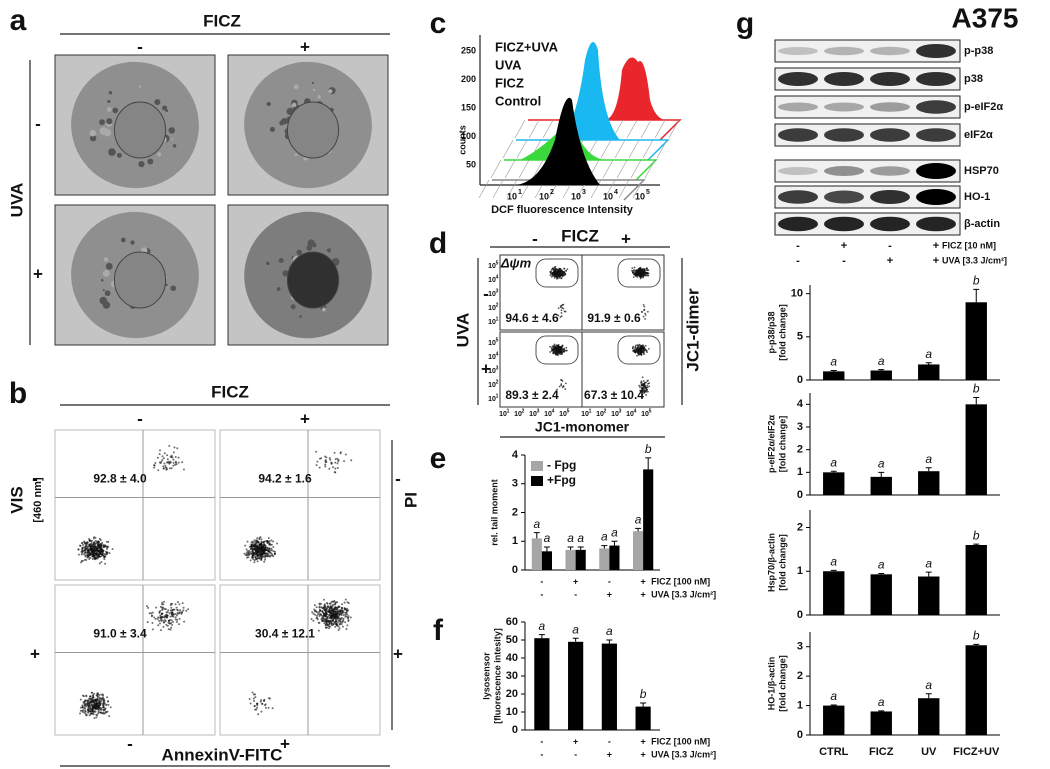 Image resolution: width=1050 pixels, height=769 pixels. Describe the element at coordinates (834, 483) in the screenshot. I see `bar` at that location.